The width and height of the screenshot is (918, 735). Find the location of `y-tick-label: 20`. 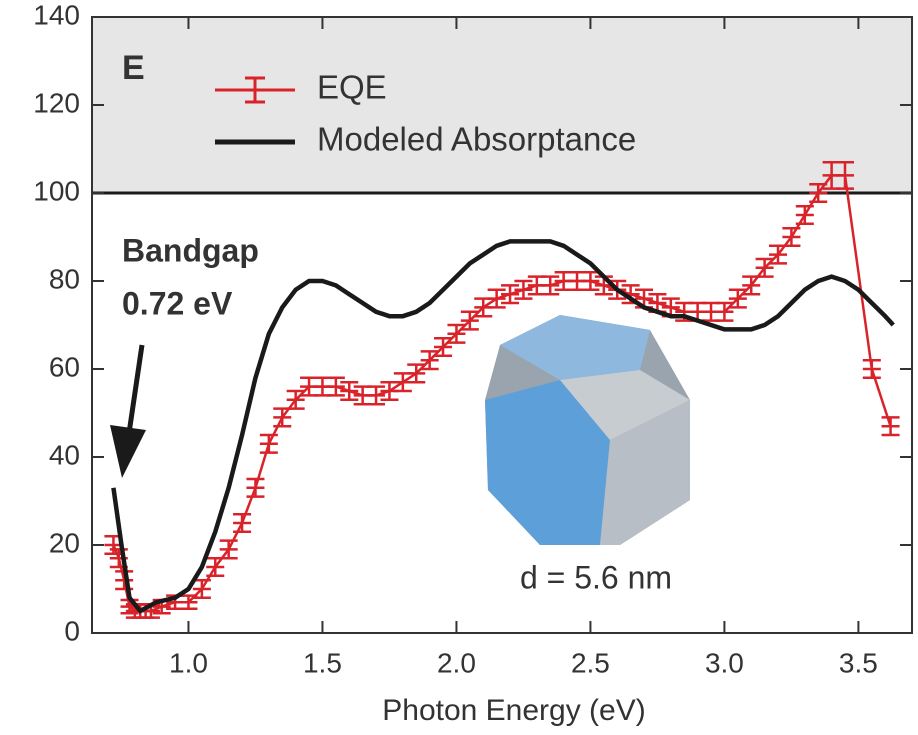

y-tick-label: 20 is located at coordinates (64, 542).